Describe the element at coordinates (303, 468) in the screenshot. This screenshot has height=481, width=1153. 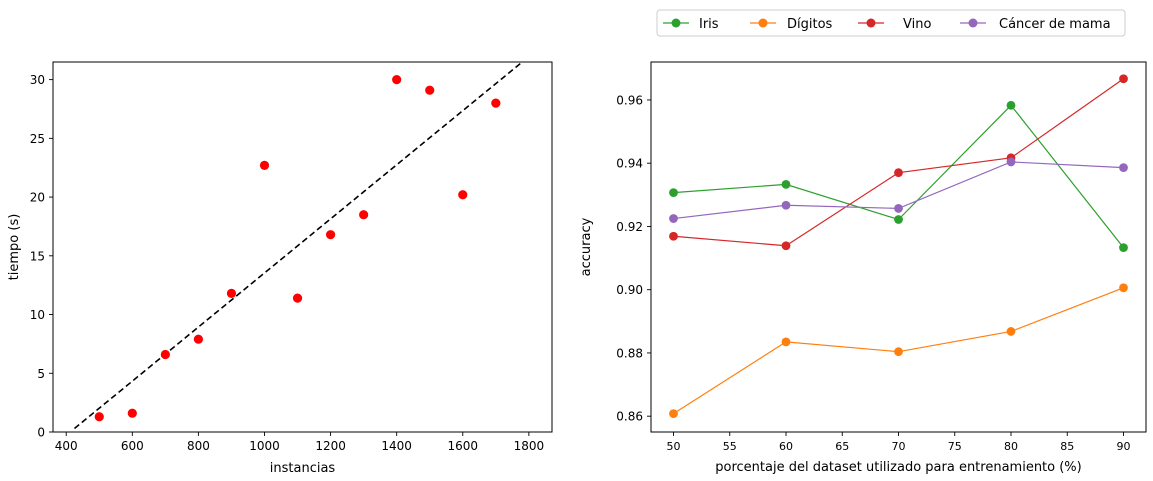
I see `scatter-x-axis-label: instancias` at that location.